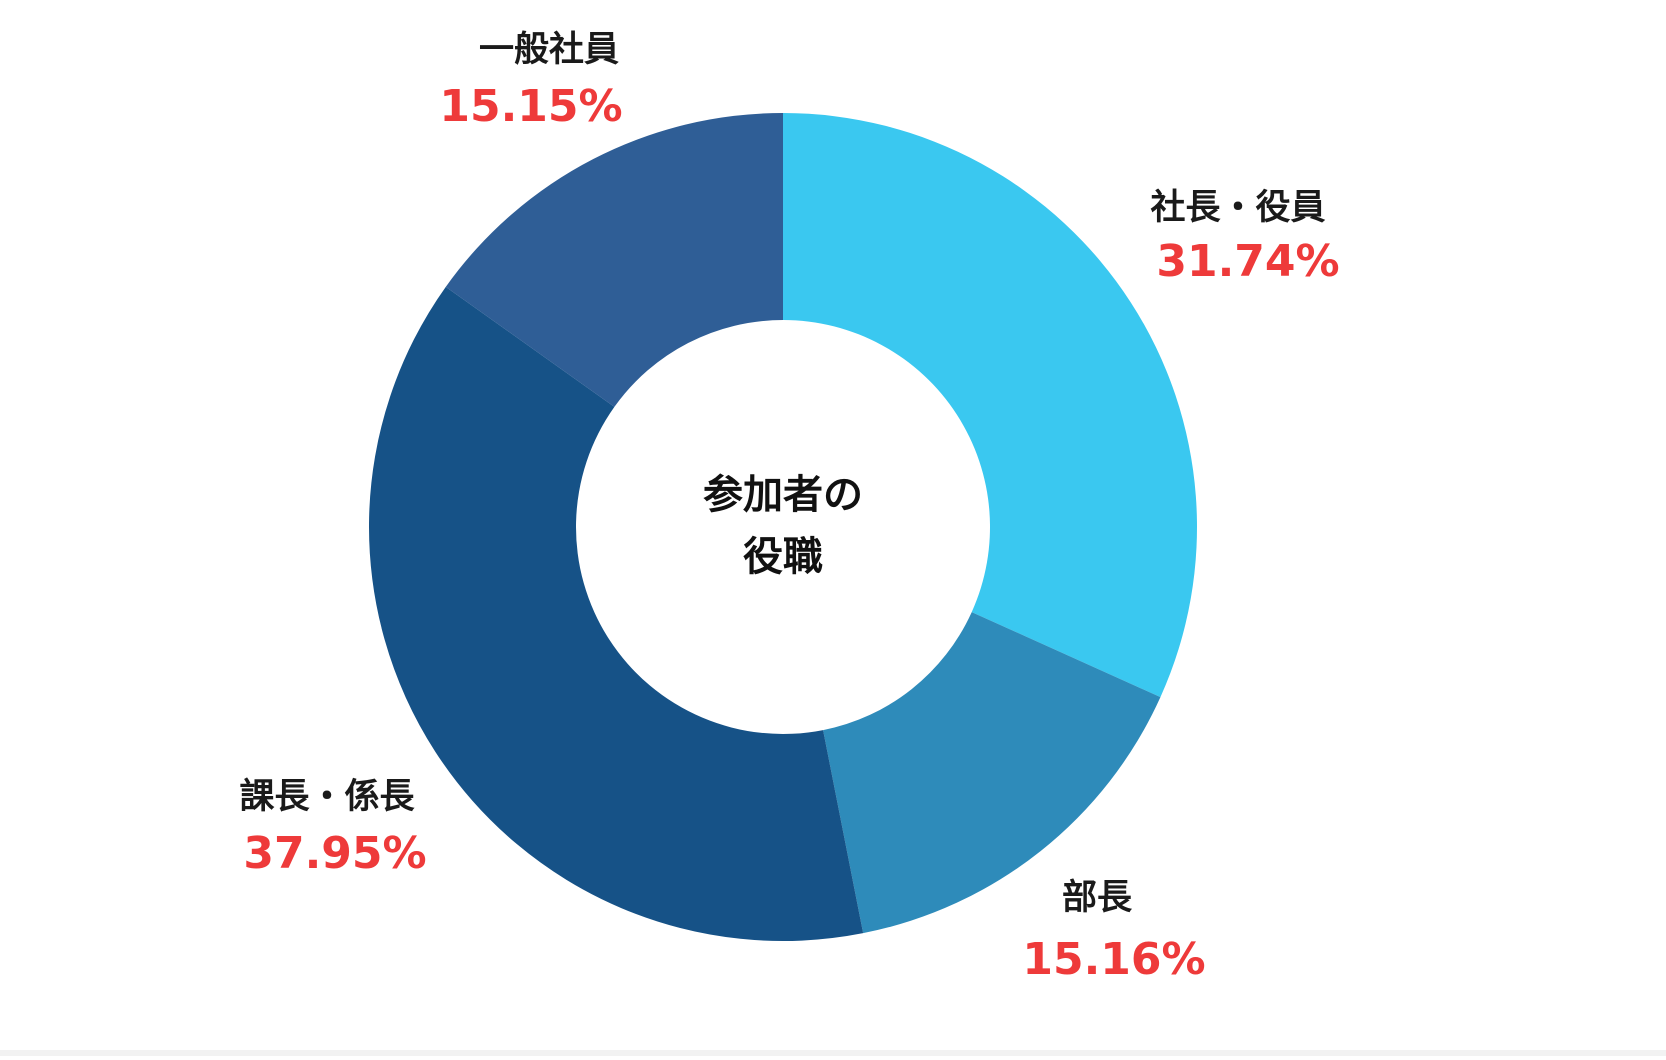 The image size is (1666, 1060). Describe the element at coordinates (1237, 208) in the screenshot. I see `slice-label: 社長・役員` at that location.